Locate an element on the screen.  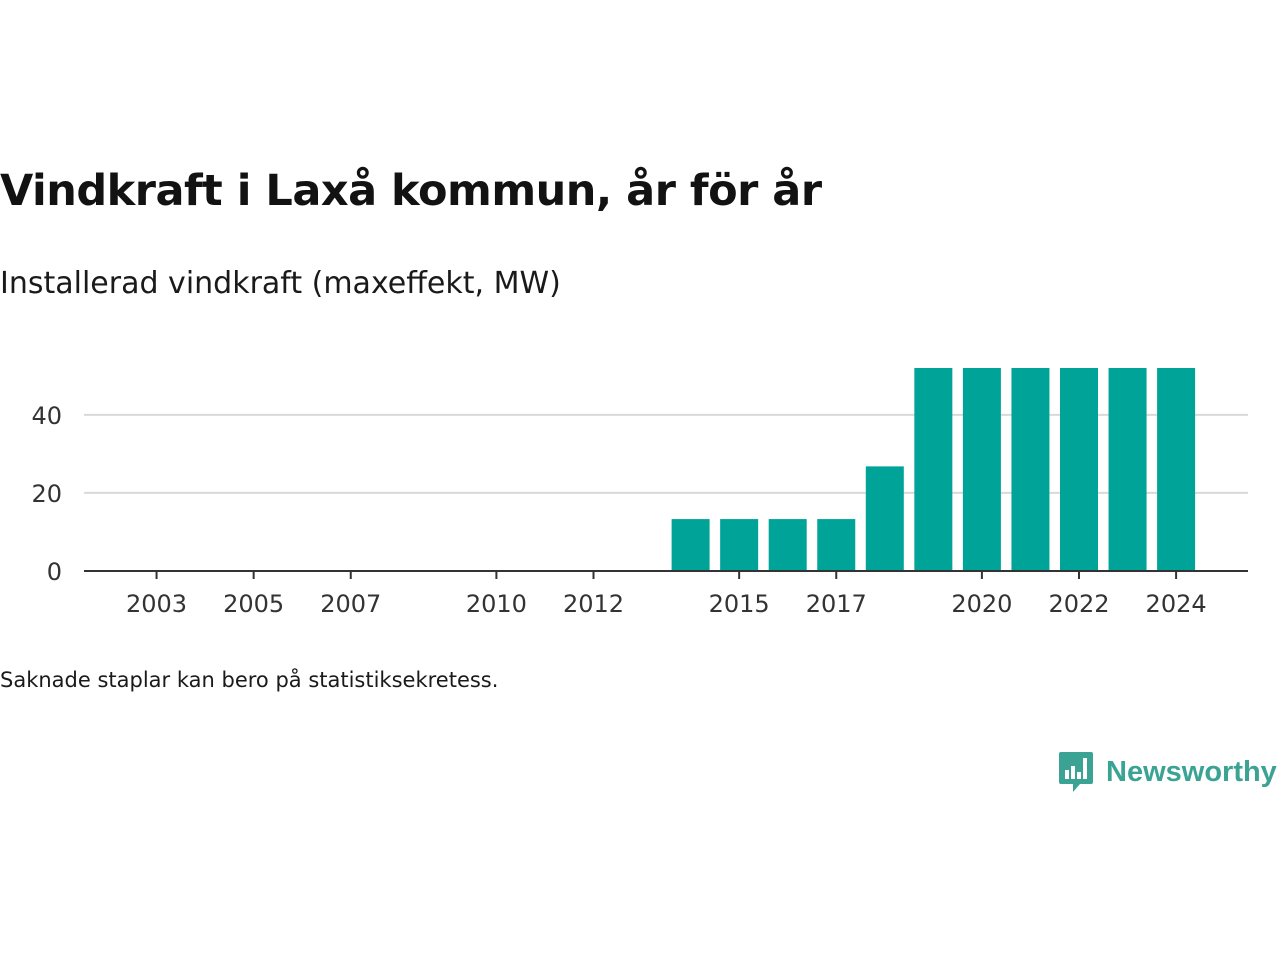
x-tick-label: 2017 is located at coordinates (836, 604).